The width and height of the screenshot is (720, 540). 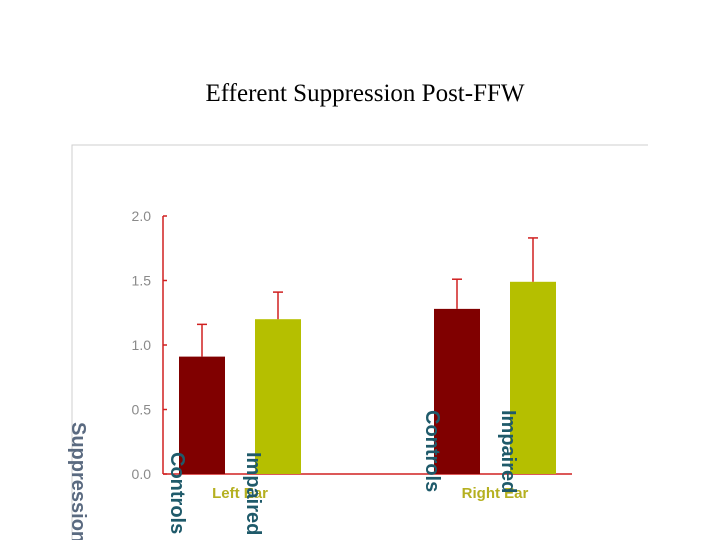 What do you see at coordinates (240, 493) in the screenshot?
I see `group-label: Left Ear` at bounding box center [240, 493].